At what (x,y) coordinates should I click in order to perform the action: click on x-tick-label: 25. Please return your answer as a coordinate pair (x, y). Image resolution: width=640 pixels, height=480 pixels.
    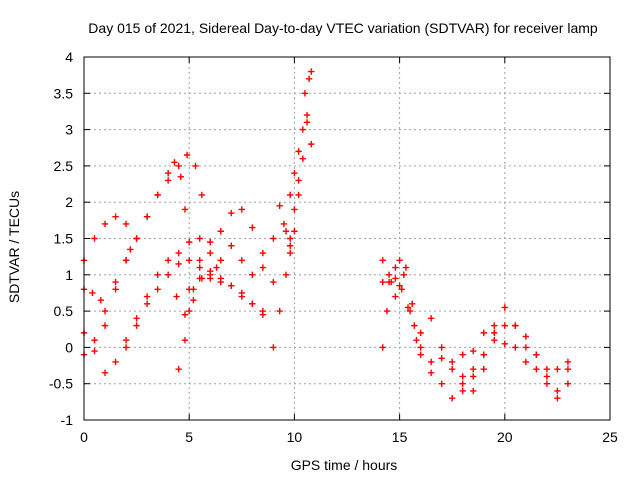
    Looking at the image, I should click on (610, 437).